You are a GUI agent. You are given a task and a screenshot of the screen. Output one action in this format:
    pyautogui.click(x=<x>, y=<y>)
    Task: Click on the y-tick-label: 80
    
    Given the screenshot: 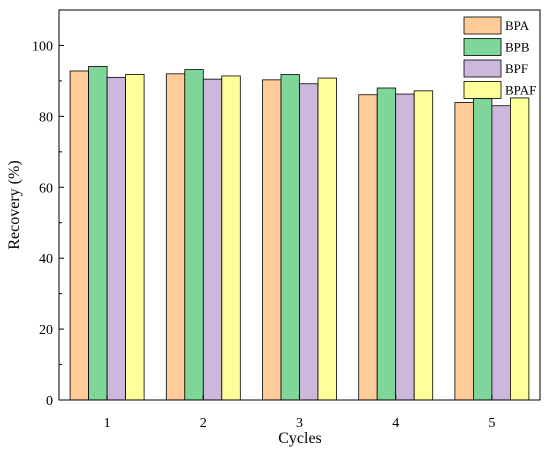 What is the action you would take?
    pyautogui.click(x=46, y=117)
    